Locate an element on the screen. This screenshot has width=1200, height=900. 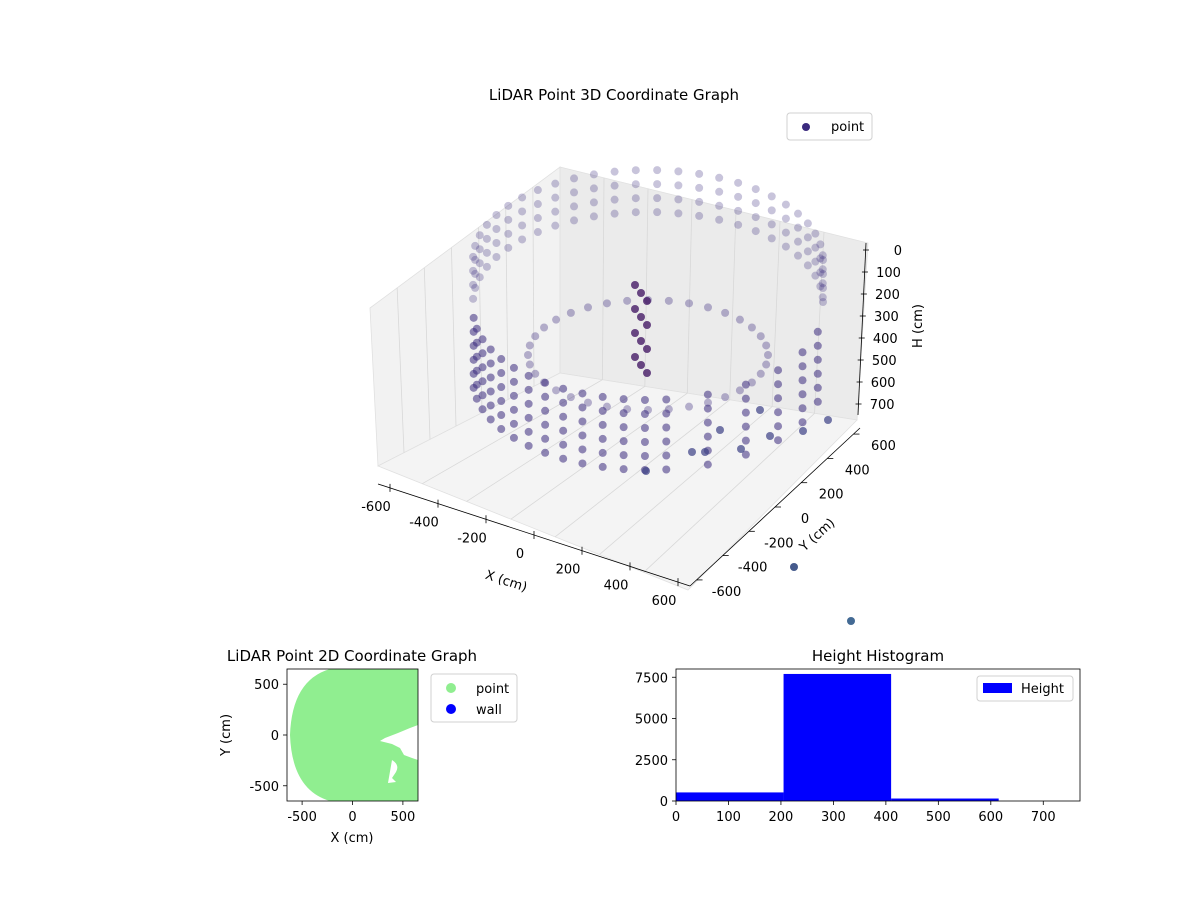
y-tick-2d-label: -500 is located at coordinates (264, 787).